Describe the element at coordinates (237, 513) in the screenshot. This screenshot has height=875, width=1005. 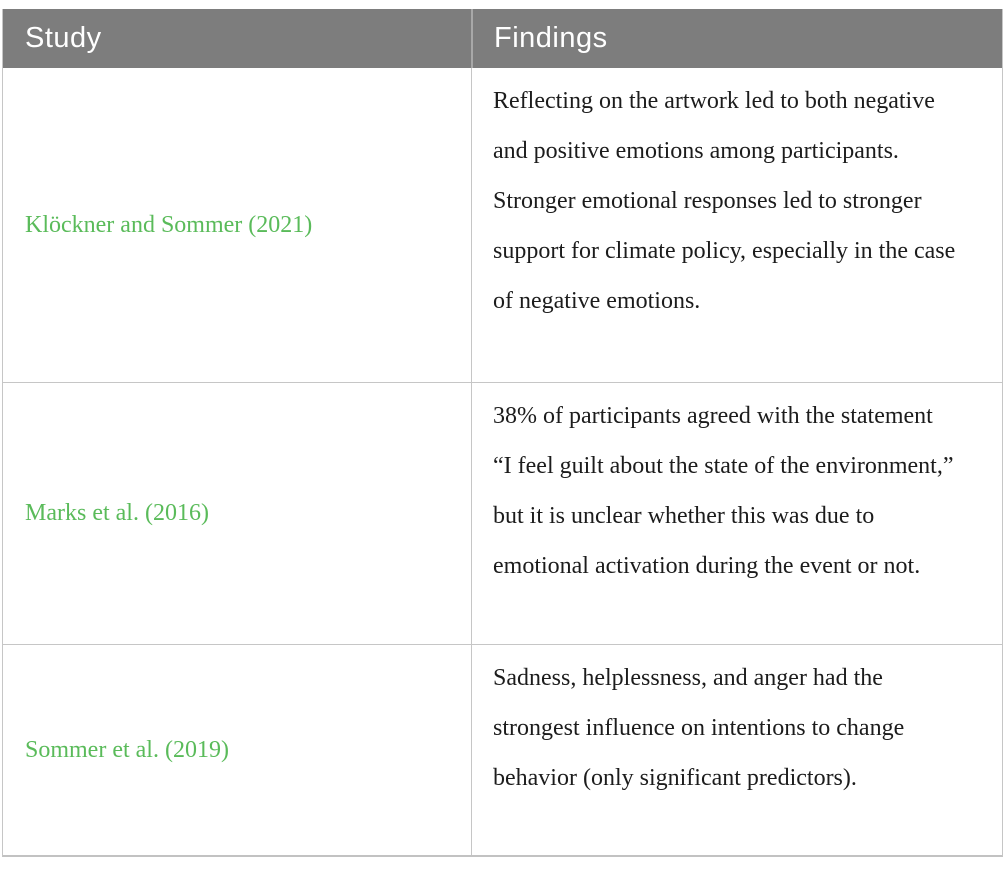
I see `study-cell: Marks et al. (2016)` at that location.